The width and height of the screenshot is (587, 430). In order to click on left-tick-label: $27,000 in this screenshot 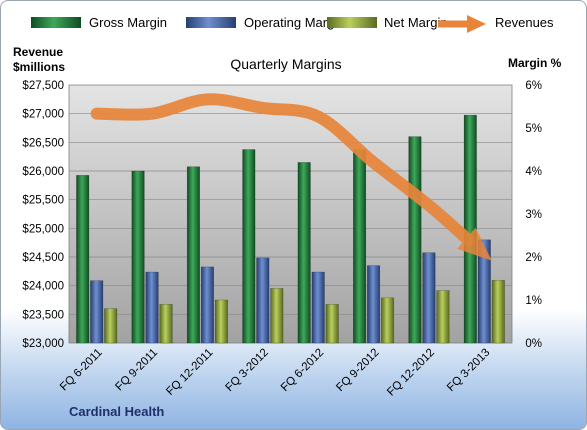, I will do `click(43, 115)`.